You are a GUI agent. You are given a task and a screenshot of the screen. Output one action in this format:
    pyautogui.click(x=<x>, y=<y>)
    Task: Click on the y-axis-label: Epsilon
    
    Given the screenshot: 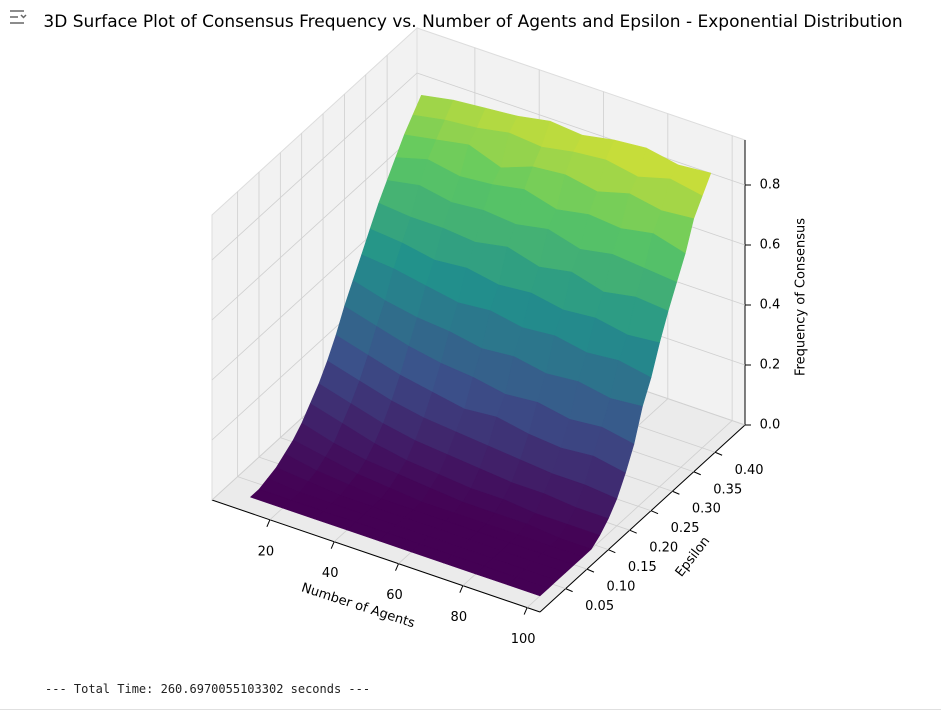 What is the action you would take?
    pyautogui.click(x=693, y=557)
    